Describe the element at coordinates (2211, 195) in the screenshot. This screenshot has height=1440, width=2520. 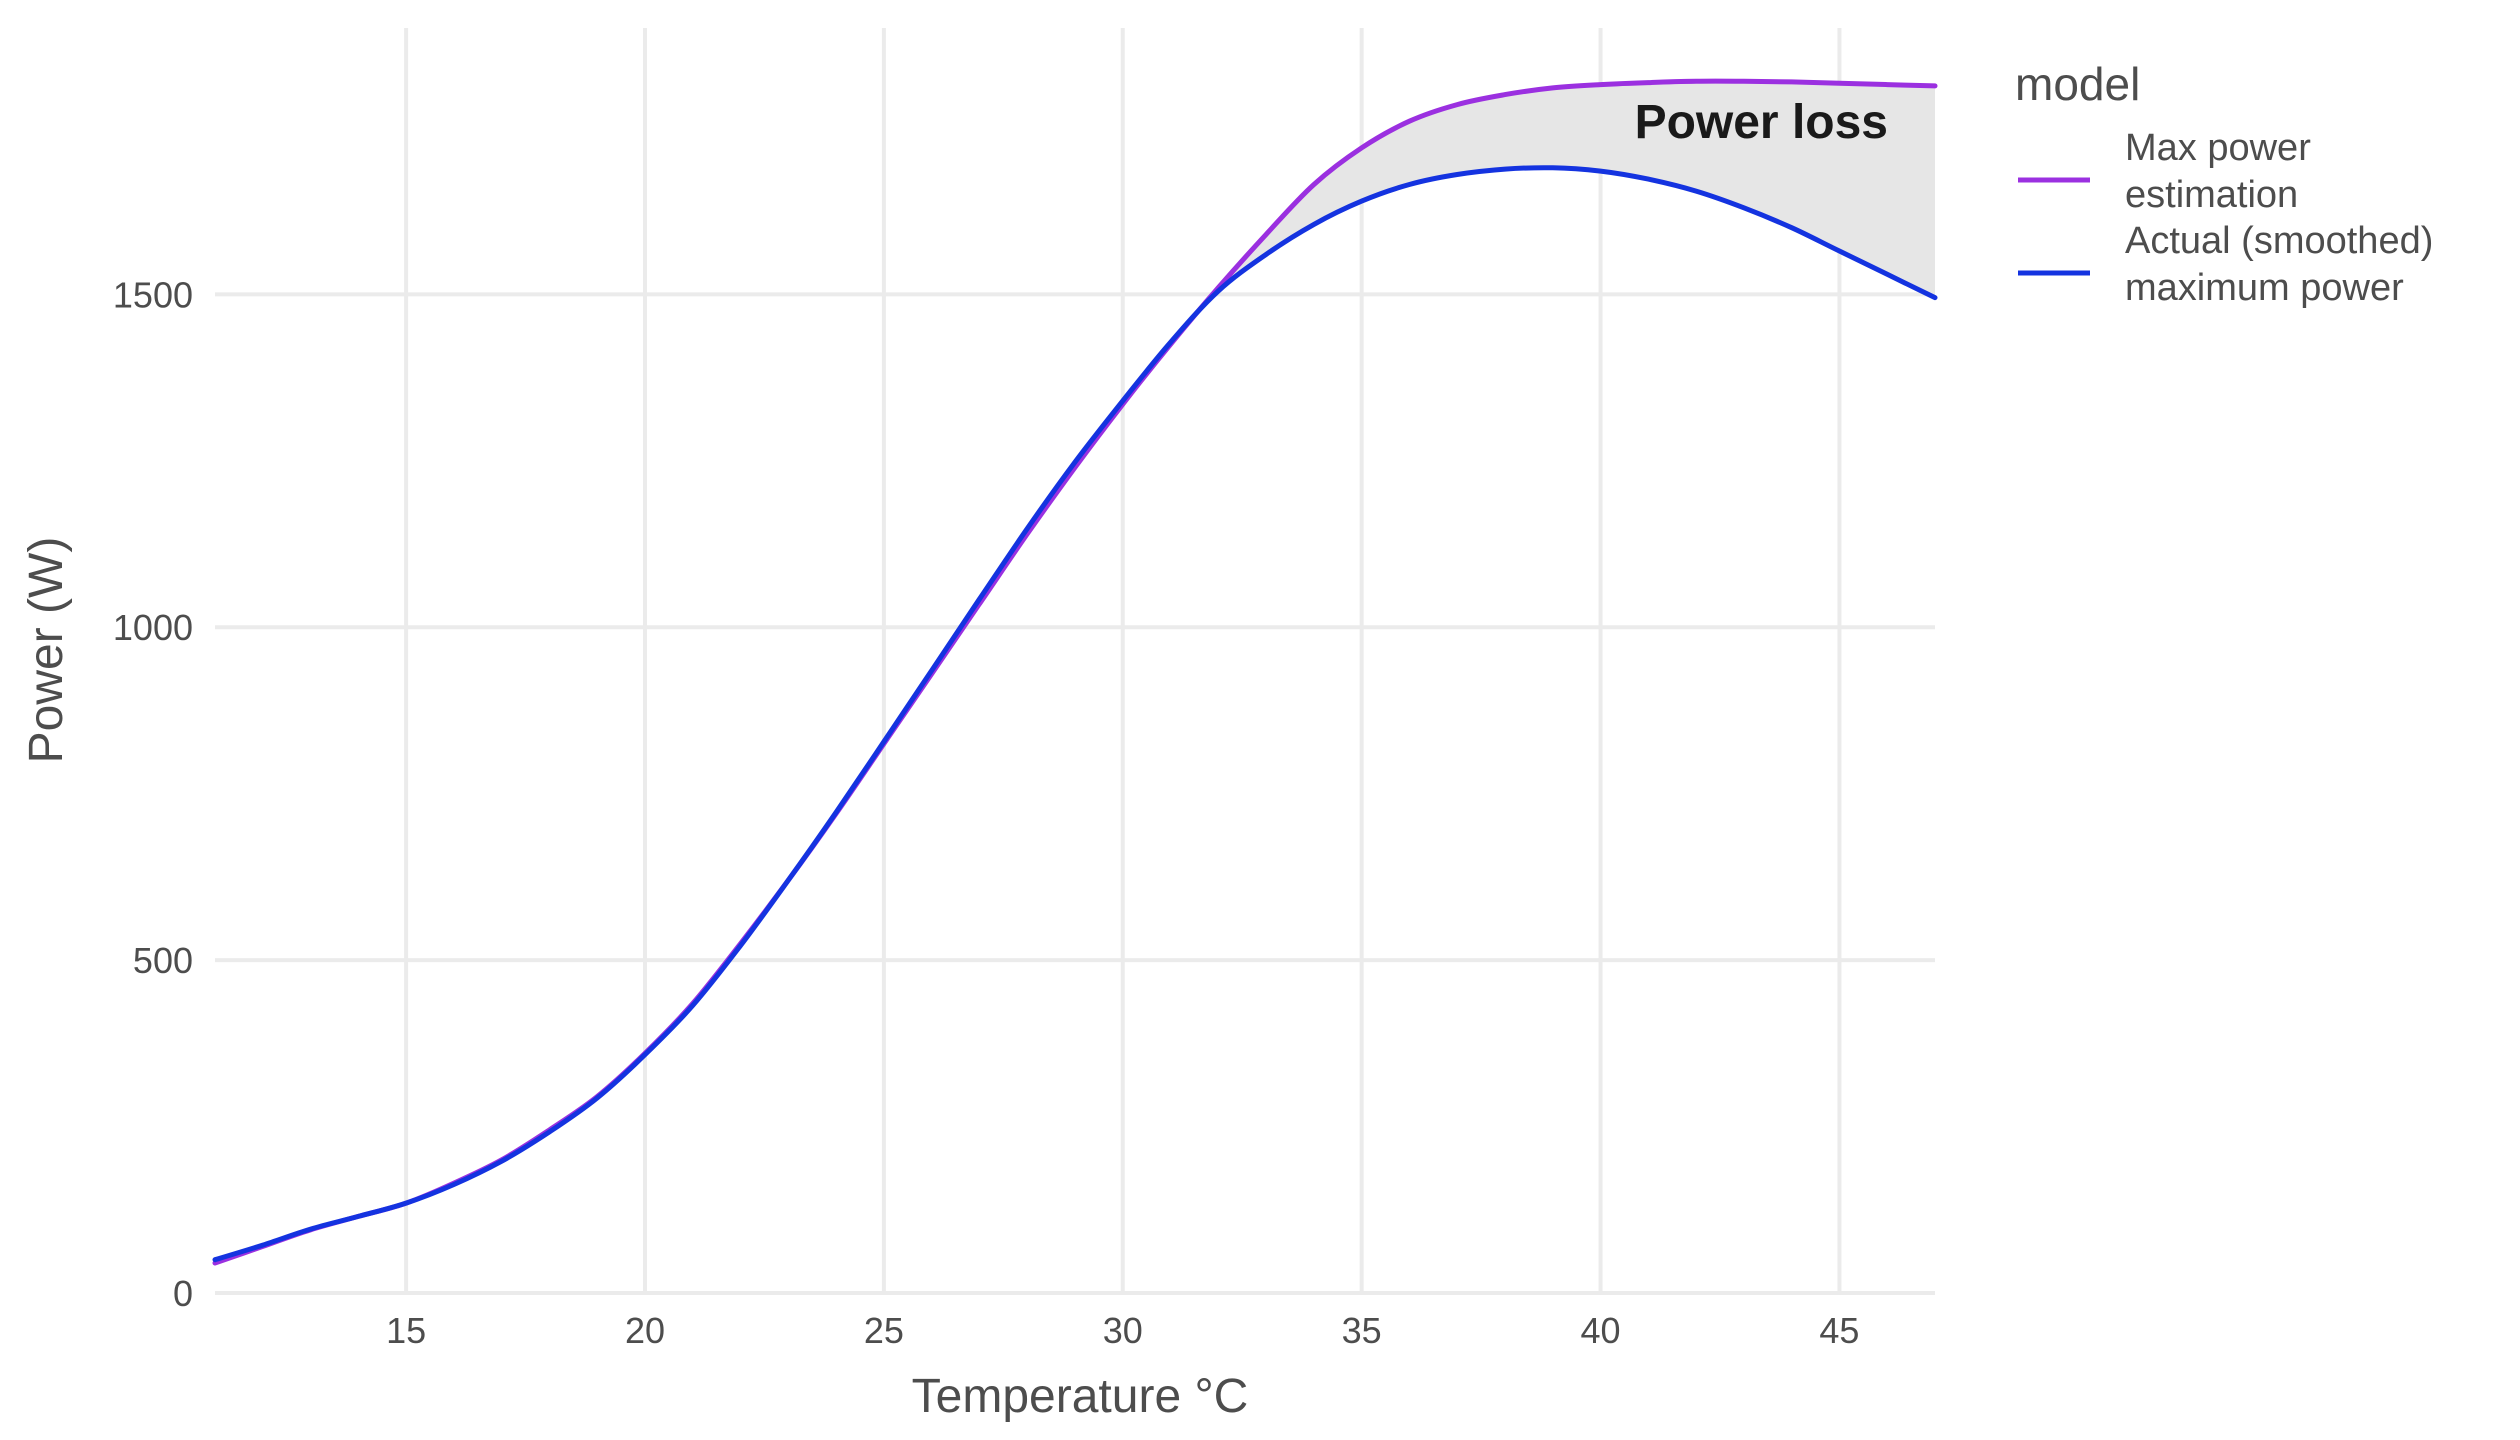
I see `legend-label-0-line-1: estimation` at that location.